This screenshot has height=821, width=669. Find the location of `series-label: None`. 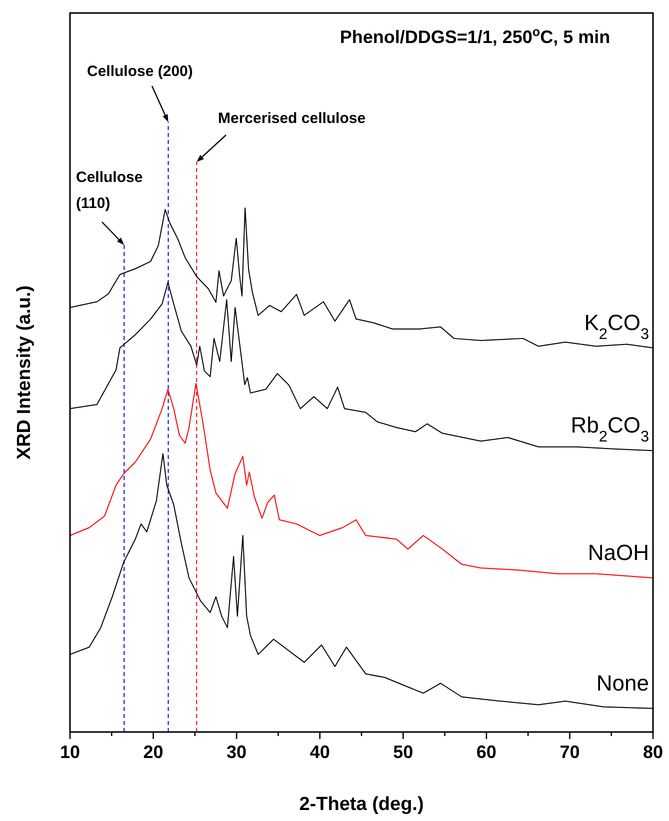

series-label: None is located at coordinates (622, 683).